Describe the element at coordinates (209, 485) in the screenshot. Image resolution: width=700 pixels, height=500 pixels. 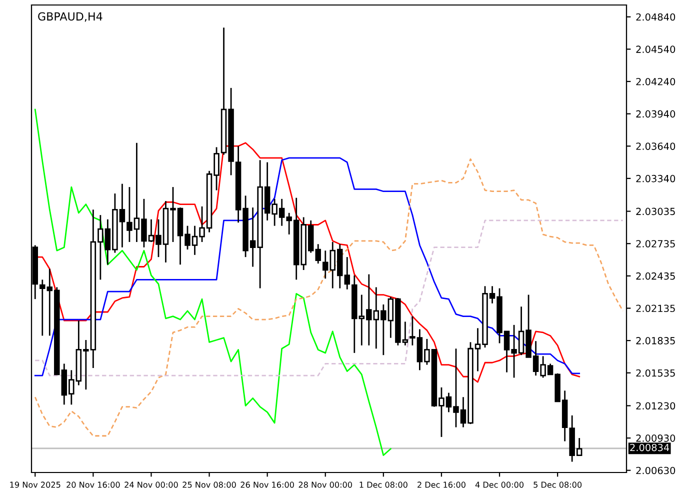
I see `x-tick-label: 25 Nov 08:00` at that location.